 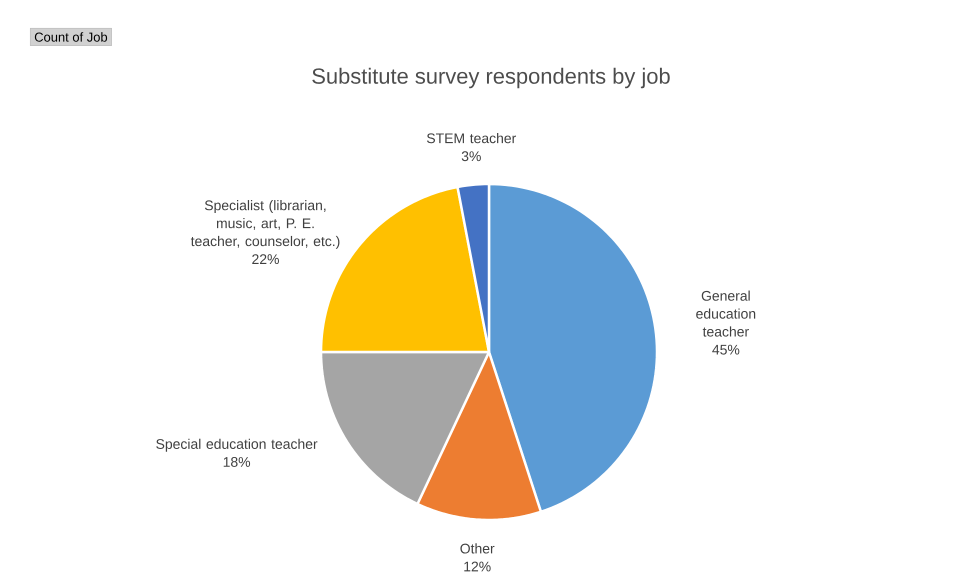 I want to click on data-label: 12%, so click(x=477, y=567).